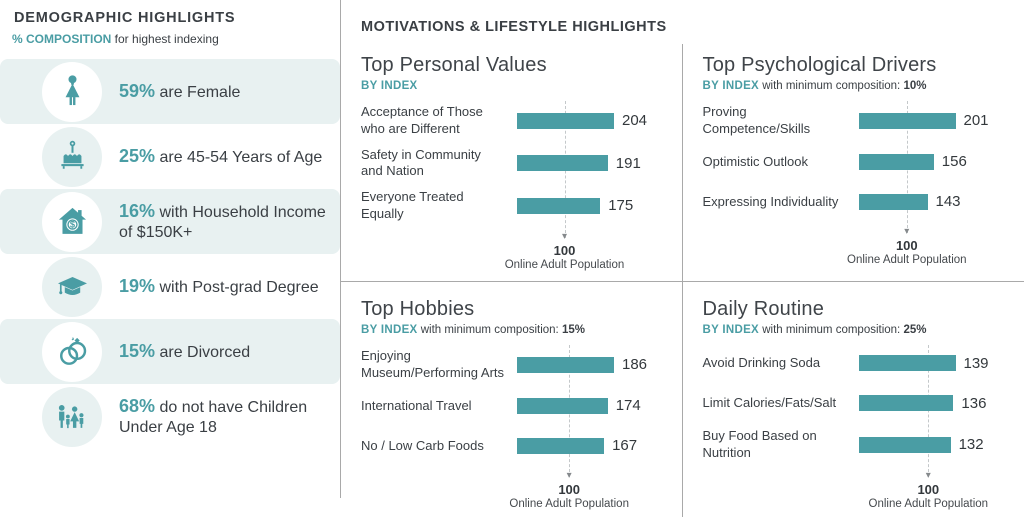 The height and width of the screenshot is (517, 1024). I want to click on stat-value: 19%, so click(137, 286).